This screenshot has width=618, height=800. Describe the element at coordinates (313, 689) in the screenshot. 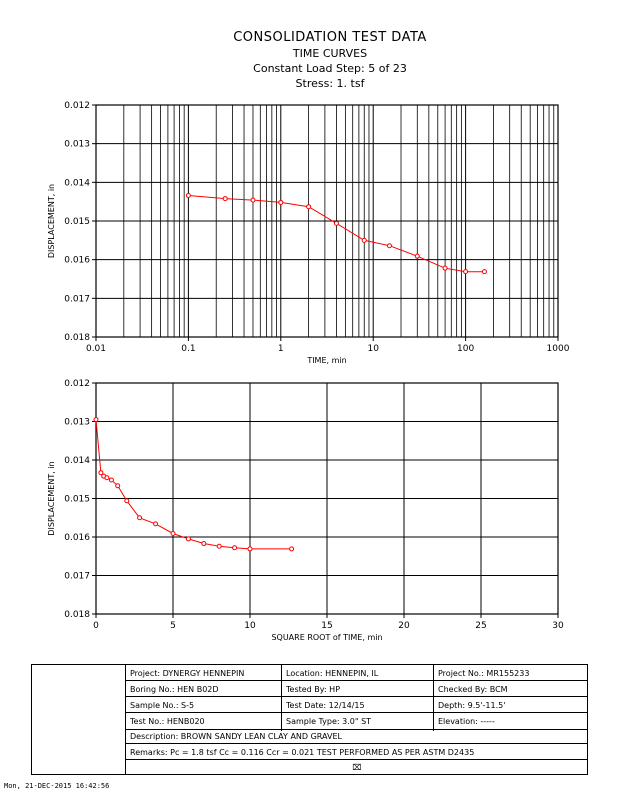

I see `tested-by-cell: Tested By: HP` at that location.